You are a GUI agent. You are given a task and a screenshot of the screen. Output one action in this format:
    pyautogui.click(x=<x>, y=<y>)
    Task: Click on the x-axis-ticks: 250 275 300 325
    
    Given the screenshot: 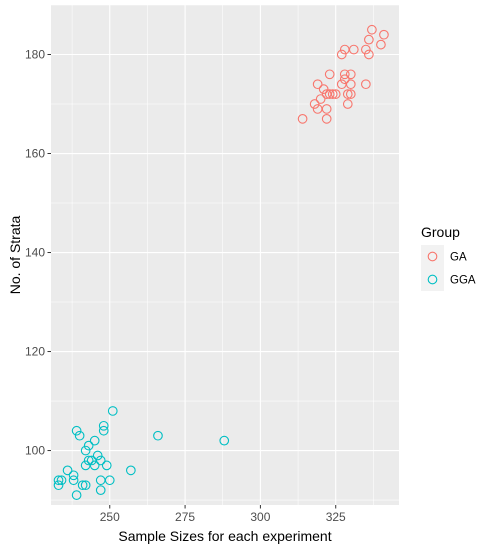 What is the action you would take?
    pyautogui.click(x=223, y=514)
    